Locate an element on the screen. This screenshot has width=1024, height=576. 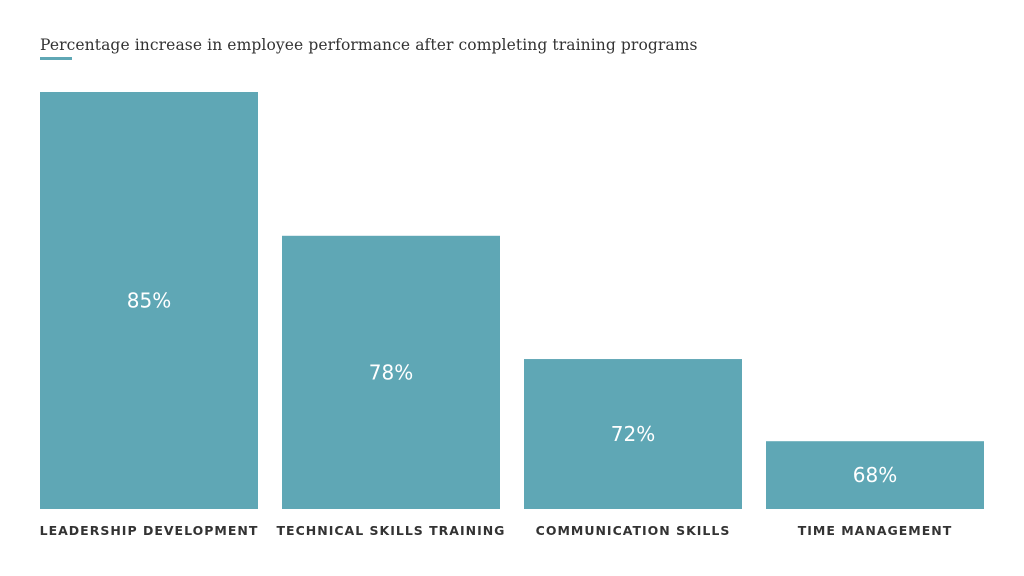
category-label: TIME MANAGEMENT is located at coordinates (875, 530).